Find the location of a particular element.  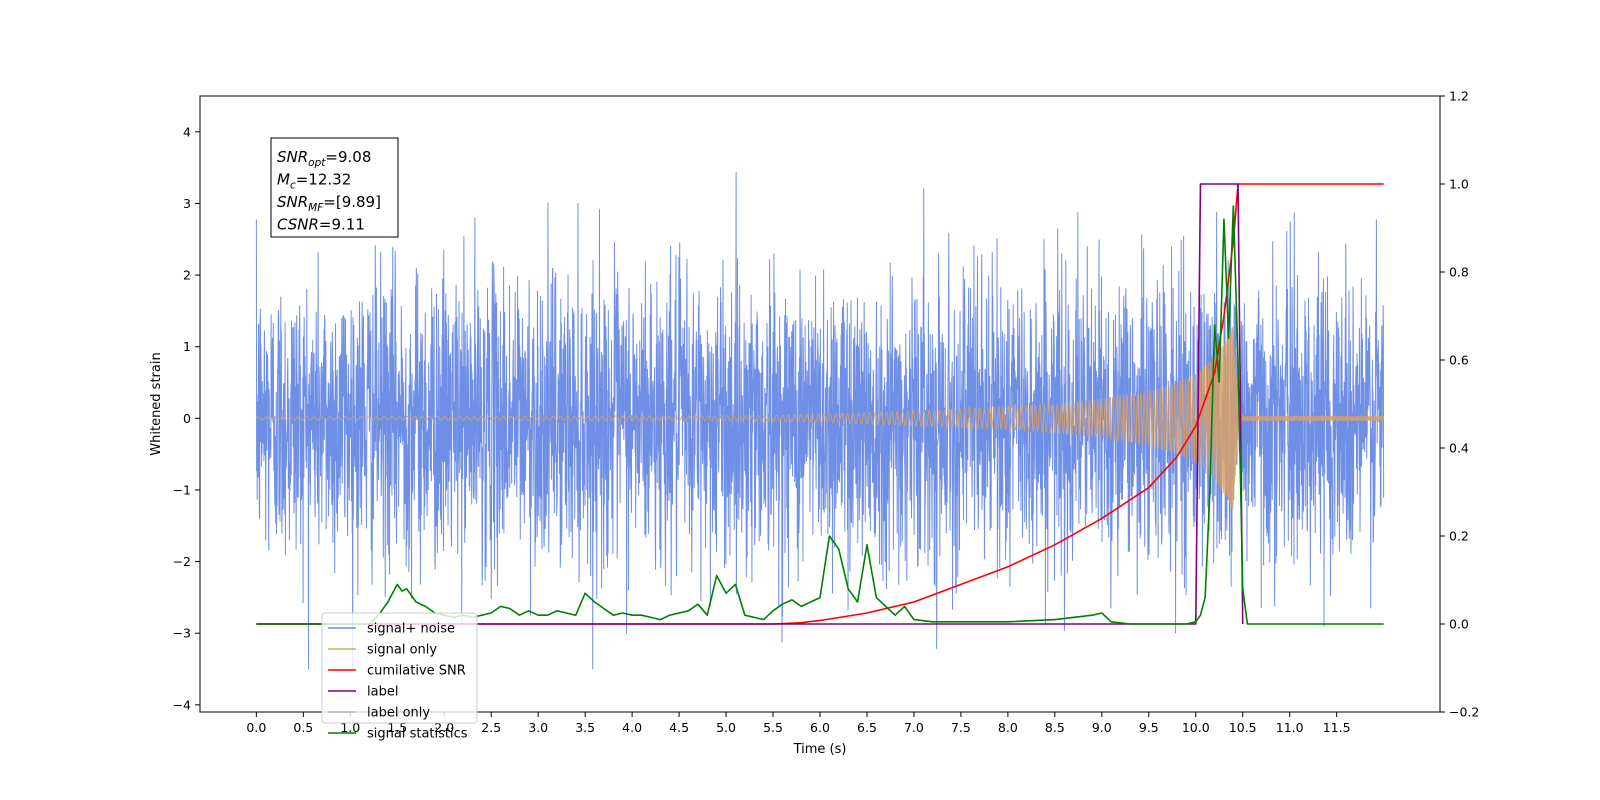

legend-label-label: label is located at coordinates (382, 692).